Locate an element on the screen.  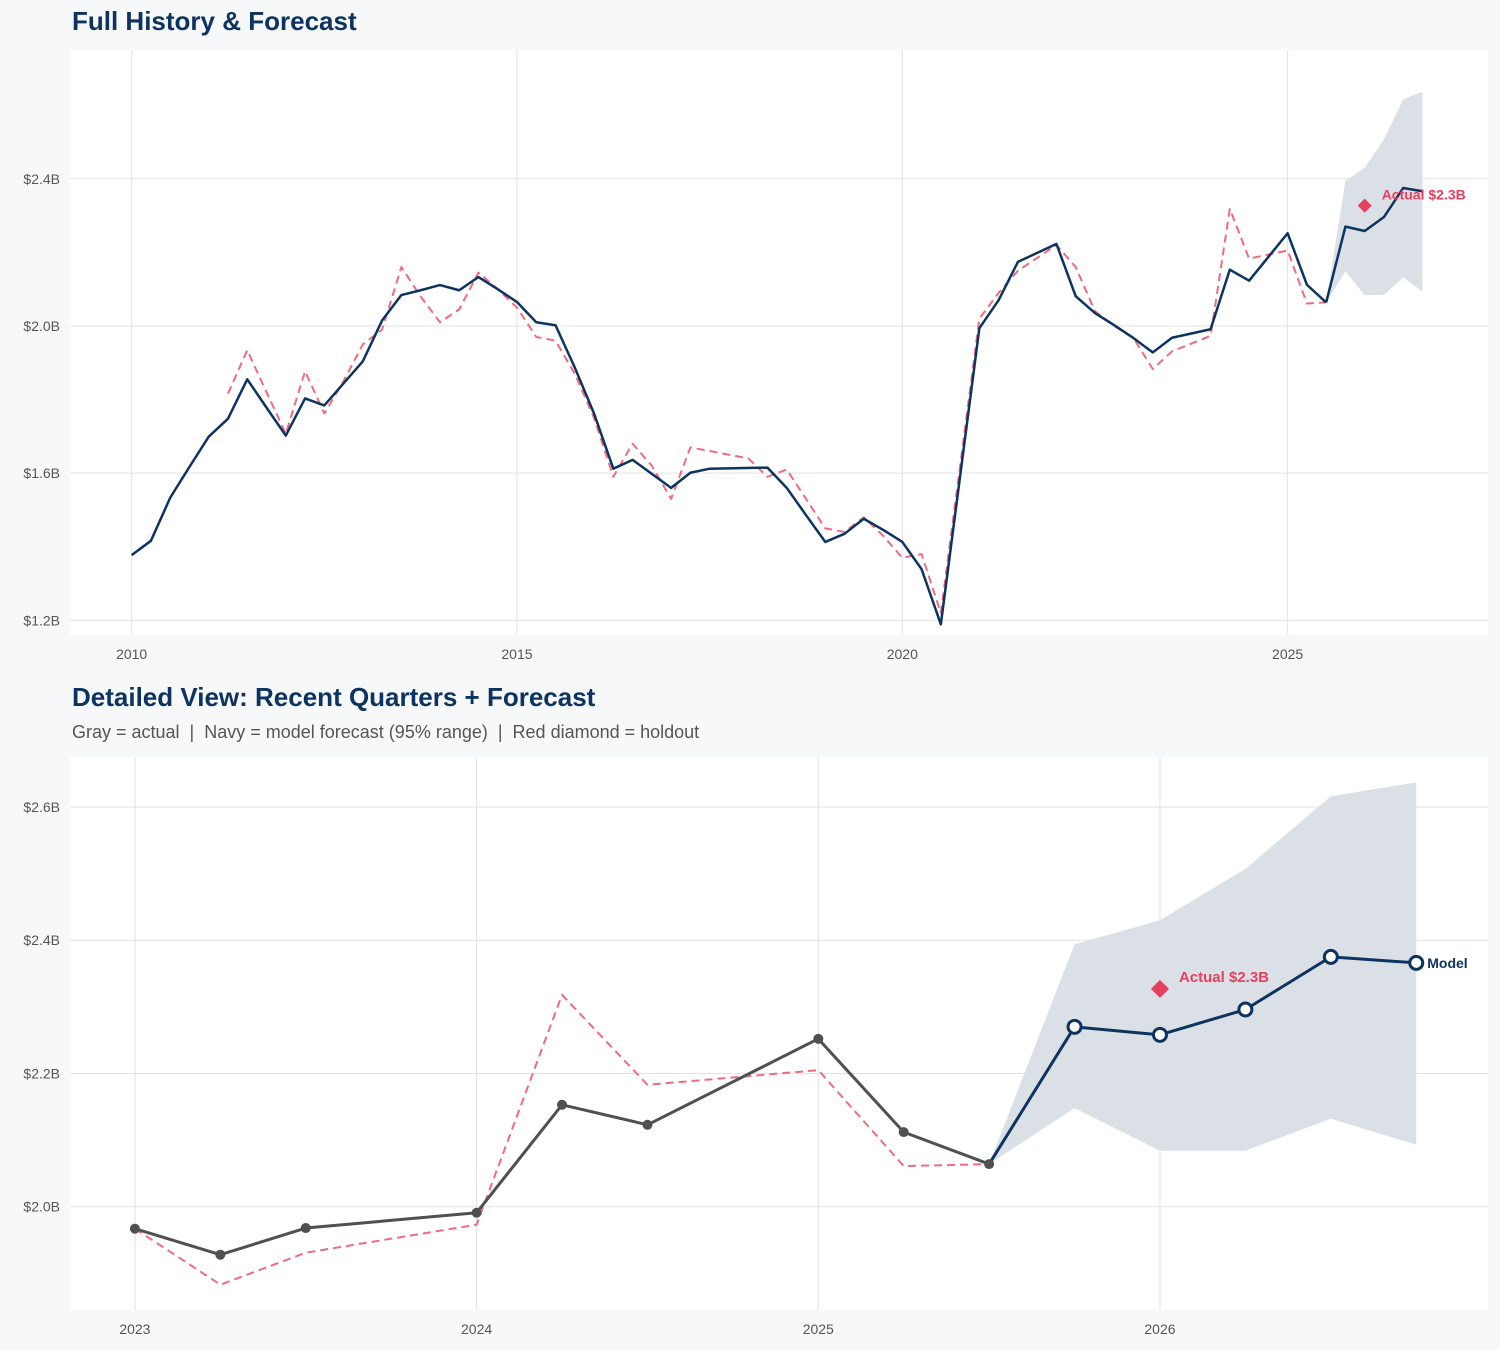
x-tick-label: 2020 is located at coordinates (902, 654).